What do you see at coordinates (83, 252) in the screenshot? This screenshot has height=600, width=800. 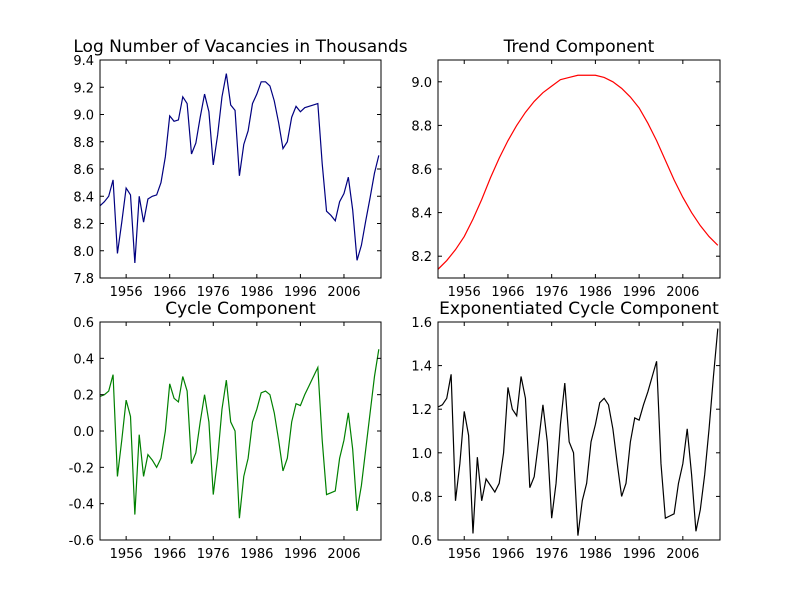 I see `y-tick-label: 8.0` at bounding box center [83, 252].